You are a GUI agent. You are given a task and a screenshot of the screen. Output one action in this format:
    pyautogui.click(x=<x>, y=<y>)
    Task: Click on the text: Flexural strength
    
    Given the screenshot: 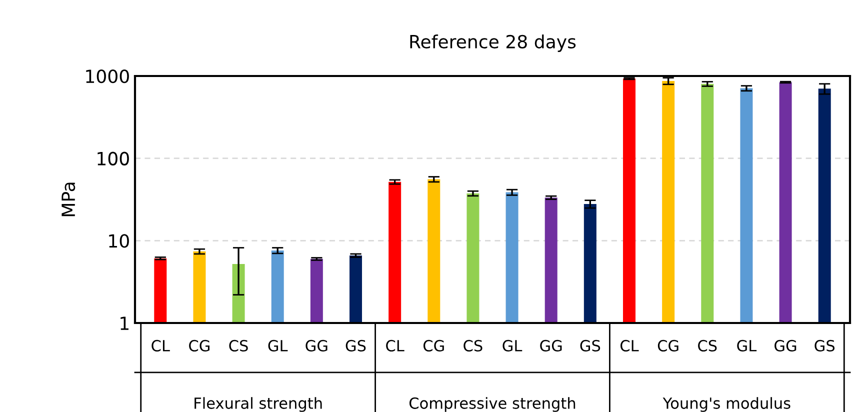 What is the action you would take?
    pyautogui.click(x=258, y=404)
    